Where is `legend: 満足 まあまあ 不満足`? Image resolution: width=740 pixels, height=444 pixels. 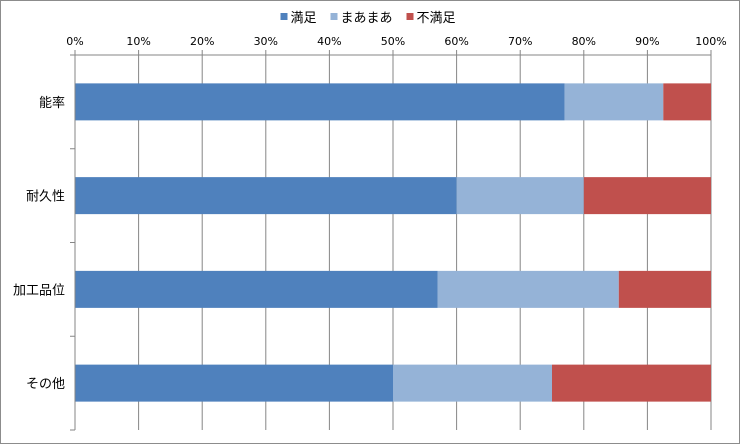 legend: 満足 まあまあ 不満足 is located at coordinates (368, 18).